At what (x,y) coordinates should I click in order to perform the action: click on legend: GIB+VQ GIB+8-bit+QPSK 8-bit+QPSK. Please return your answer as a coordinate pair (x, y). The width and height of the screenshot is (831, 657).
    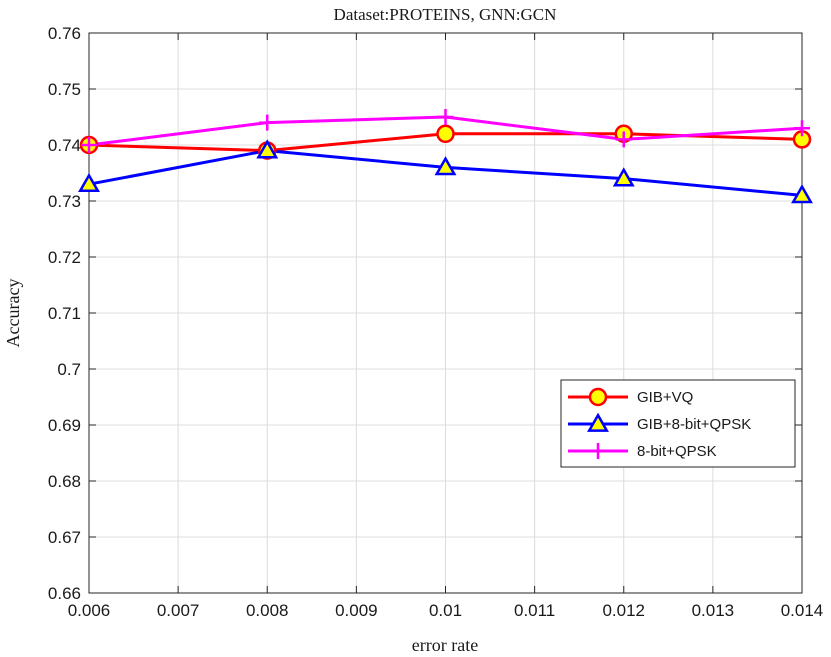
    Looking at the image, I should click on (678, 423).